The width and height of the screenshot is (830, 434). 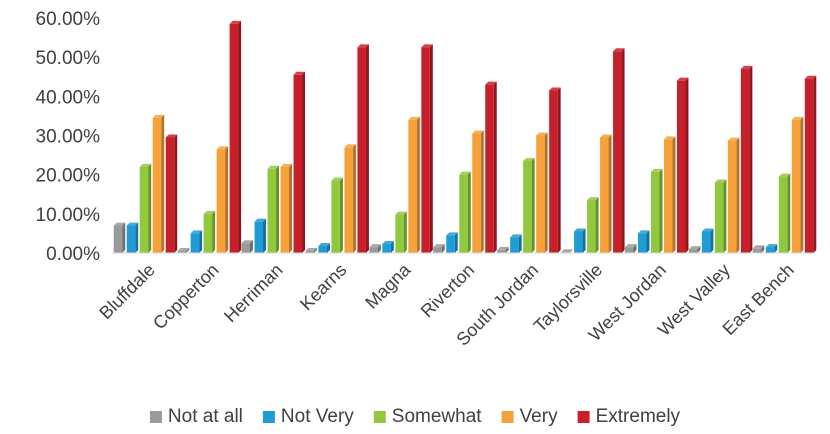 What do you see at coordinates (388, 286) in the screenshot?
I see `x-tick-label: Magna` at bounding box center [388, 286].